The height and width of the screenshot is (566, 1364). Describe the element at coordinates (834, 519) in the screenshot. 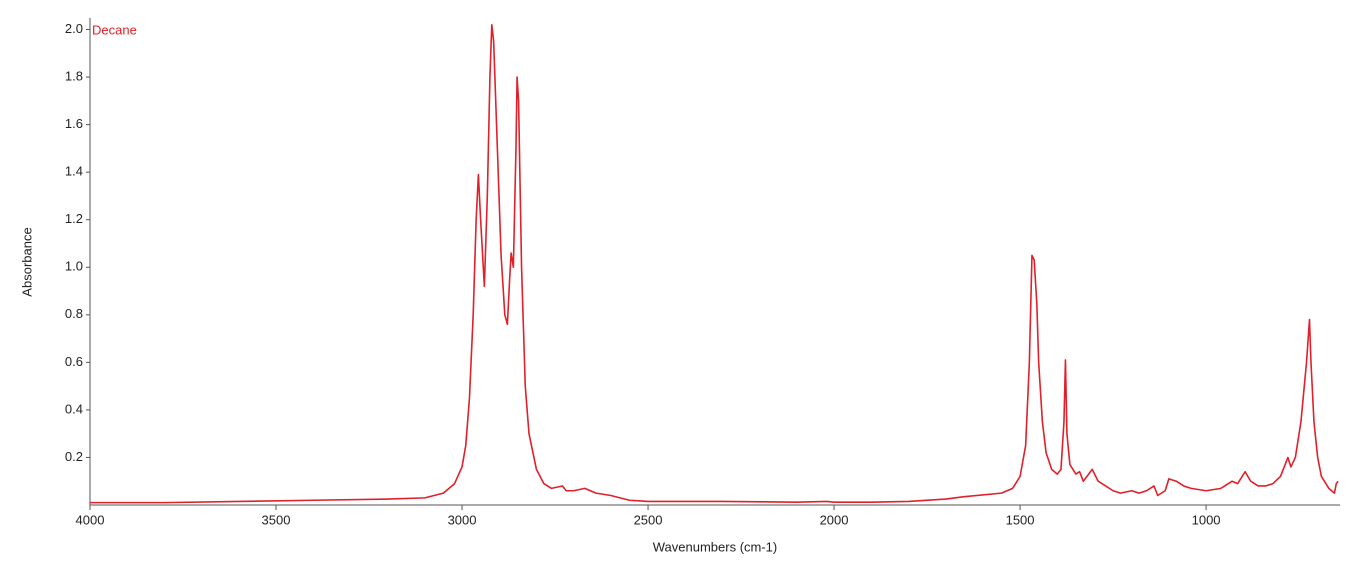

I see `x-tick-label: 2000` at that location.